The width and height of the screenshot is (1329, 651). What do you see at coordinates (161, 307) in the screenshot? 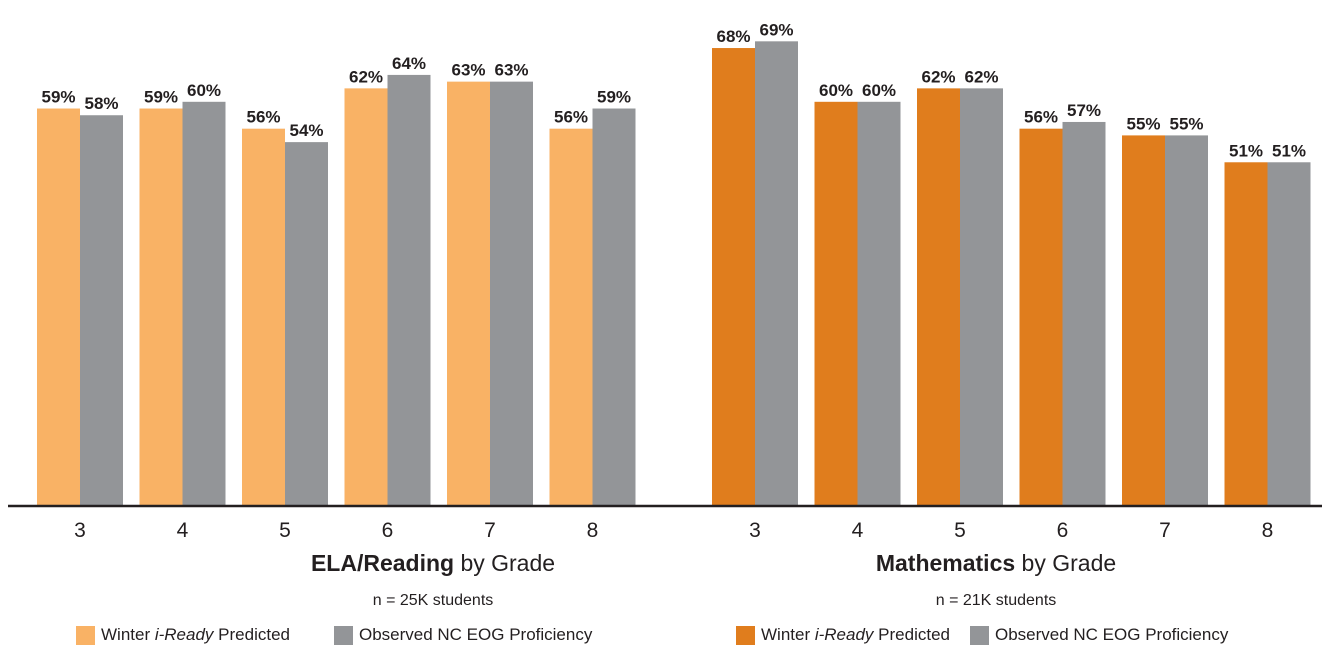
I see `bar-ela-grade-4-predicted` at bounding box center [161, 307].